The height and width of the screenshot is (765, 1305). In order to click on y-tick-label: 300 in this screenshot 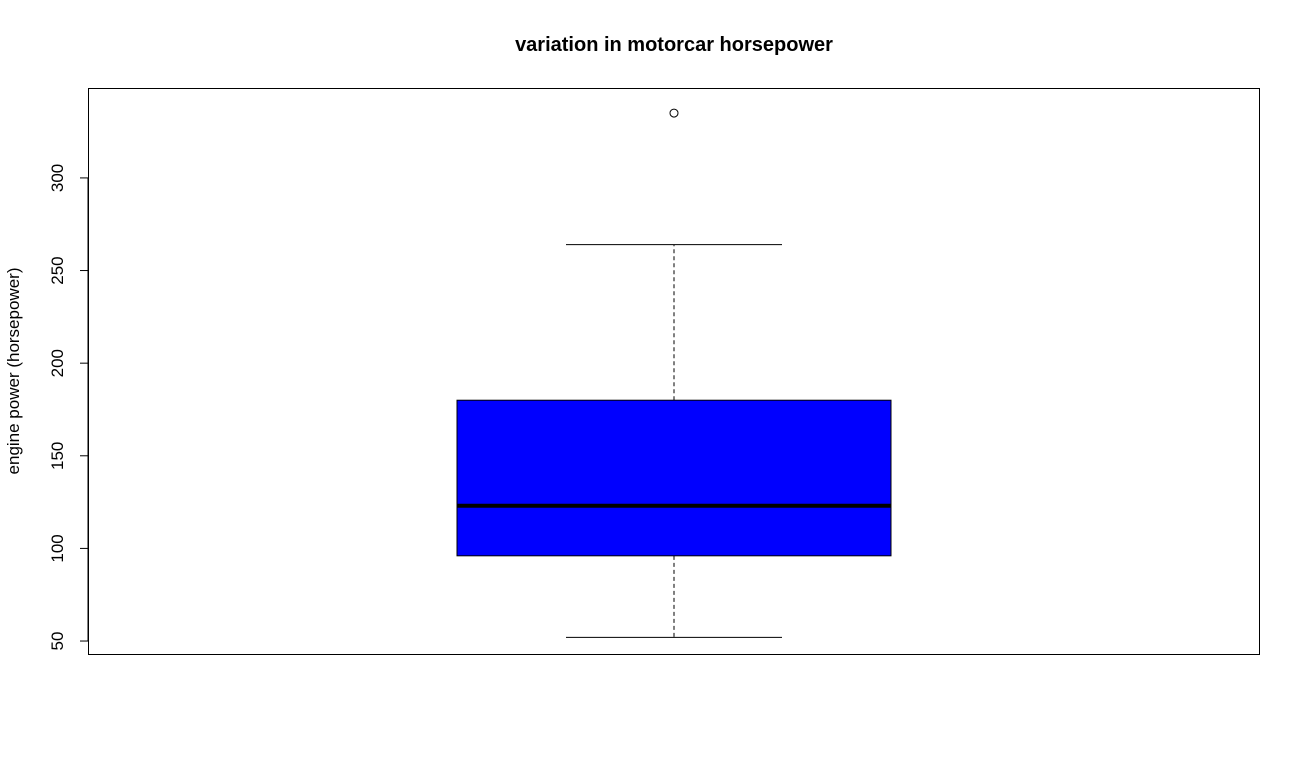, I will do `click(57, 178)`.